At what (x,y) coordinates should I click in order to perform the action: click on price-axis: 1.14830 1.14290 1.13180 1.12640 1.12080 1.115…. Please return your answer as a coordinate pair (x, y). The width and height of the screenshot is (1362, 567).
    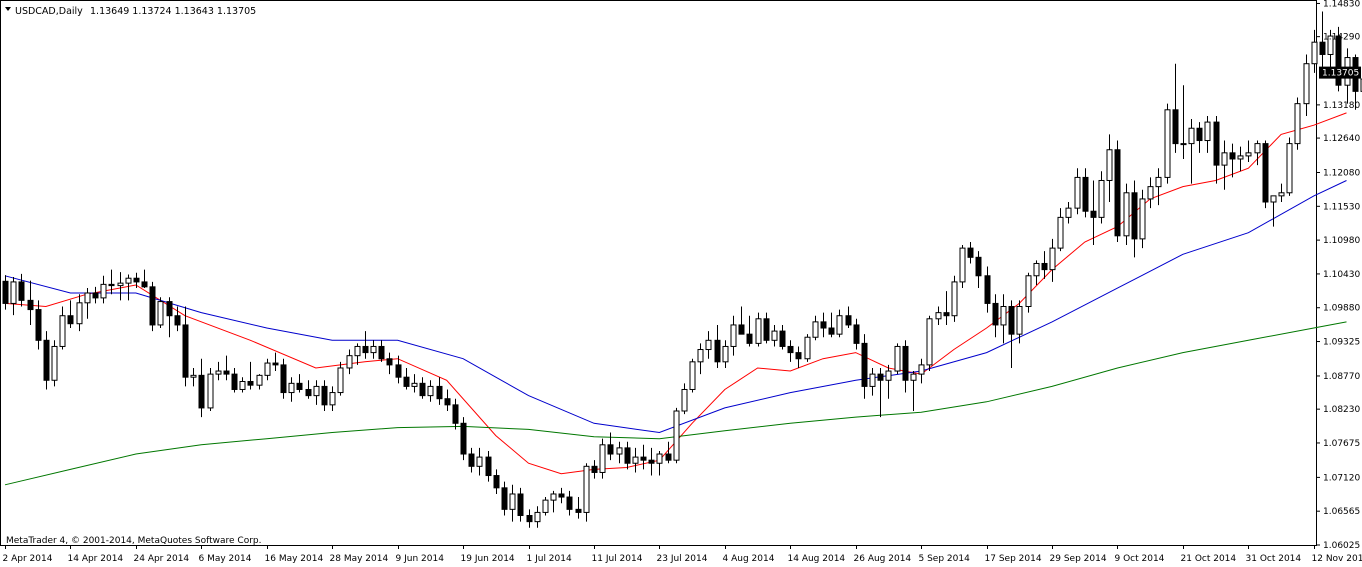
    Looking at the image, I should click on (1338, 275).